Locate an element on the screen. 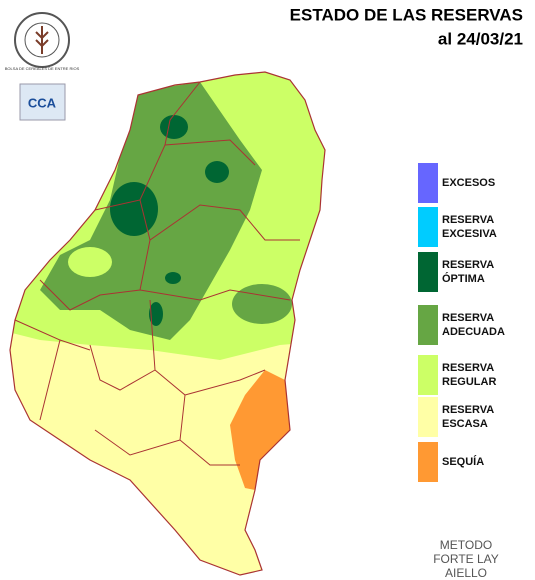 Image resolution: width=535 pixels, height=580 pixels. legend-label: ADECUADA is located at coordinates (473, 332).